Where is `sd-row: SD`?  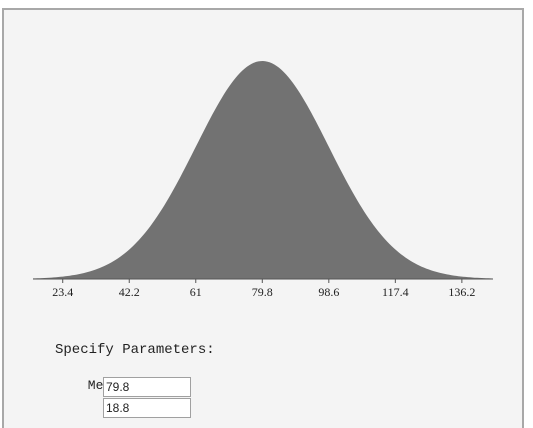
sd-row: SD is located at coordinates (135, 408).